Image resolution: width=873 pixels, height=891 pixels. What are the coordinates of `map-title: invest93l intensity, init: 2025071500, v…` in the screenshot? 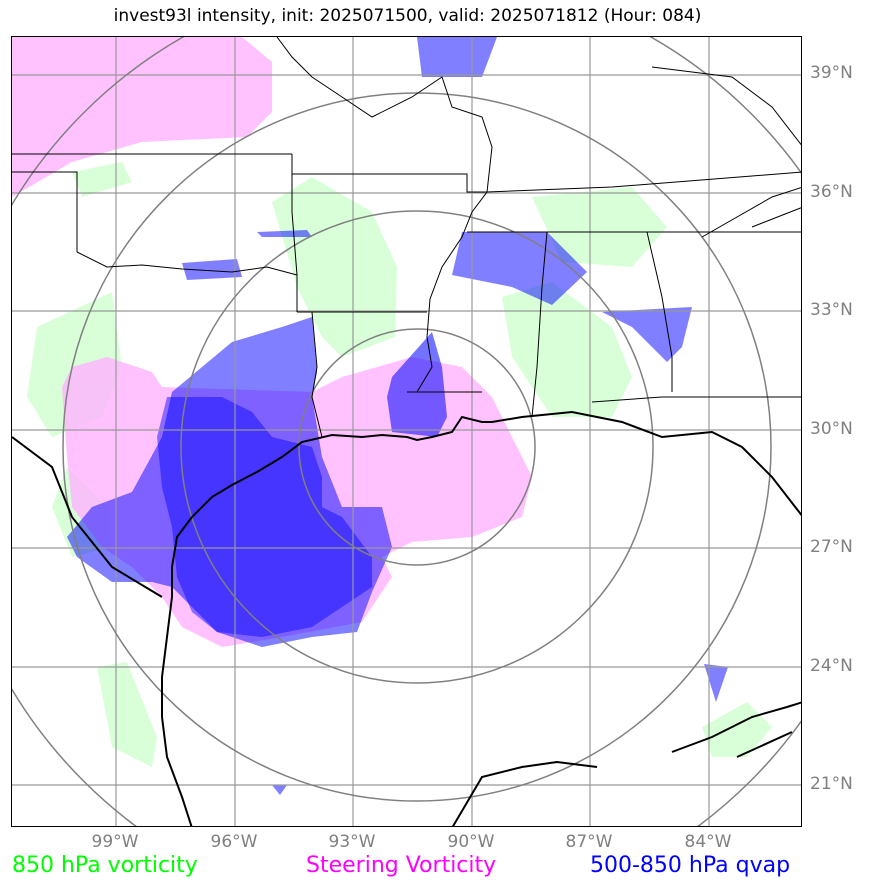 It's located at (407, 16).